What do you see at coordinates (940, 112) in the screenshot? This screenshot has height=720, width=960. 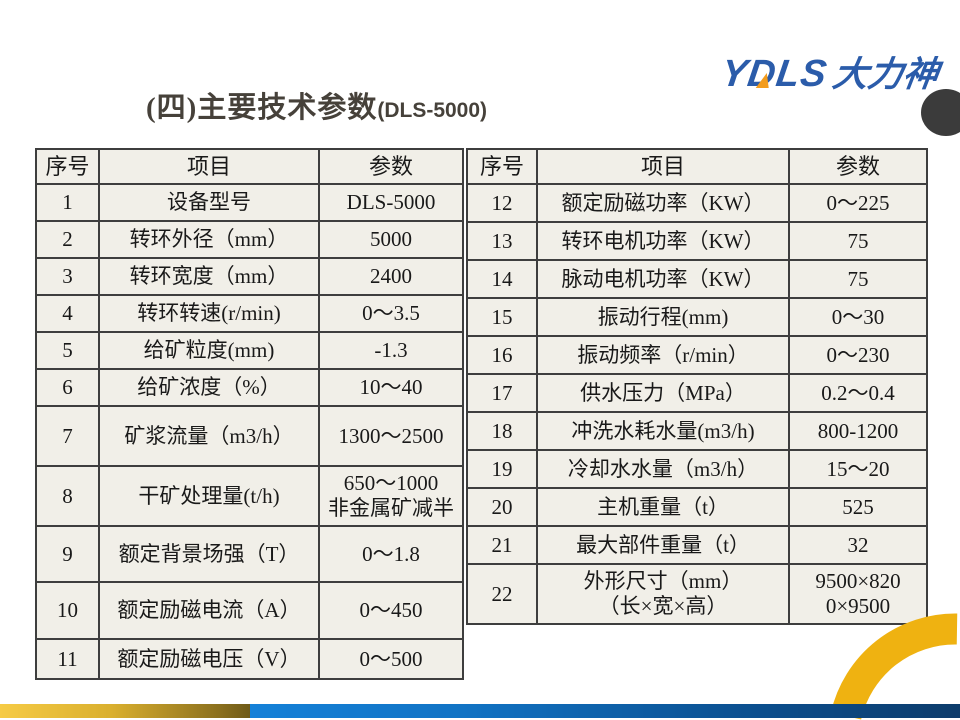 I see `corner-circle-decoration` at bounding box center [940, 112].